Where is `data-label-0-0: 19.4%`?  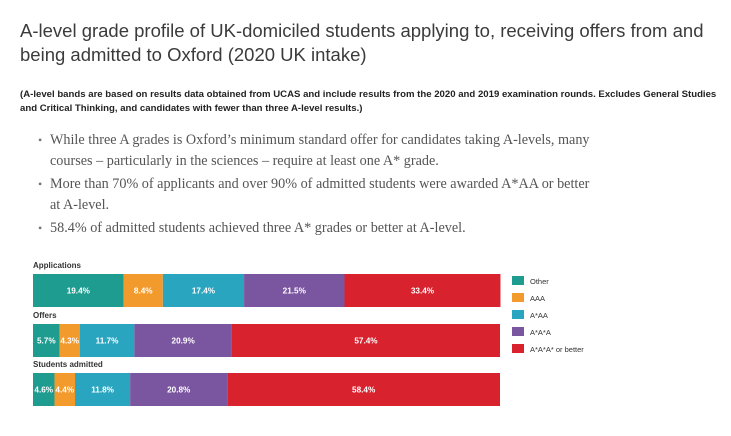
data-label-0-0: 19.4% is located at coordinates (79, 291).